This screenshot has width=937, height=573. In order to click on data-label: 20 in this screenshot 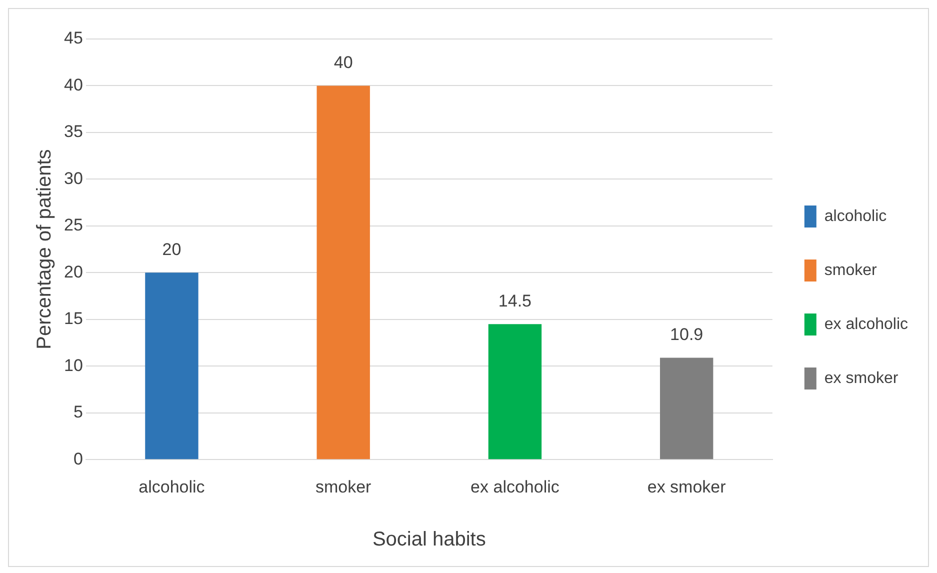, I will do `click(172, 249)`.